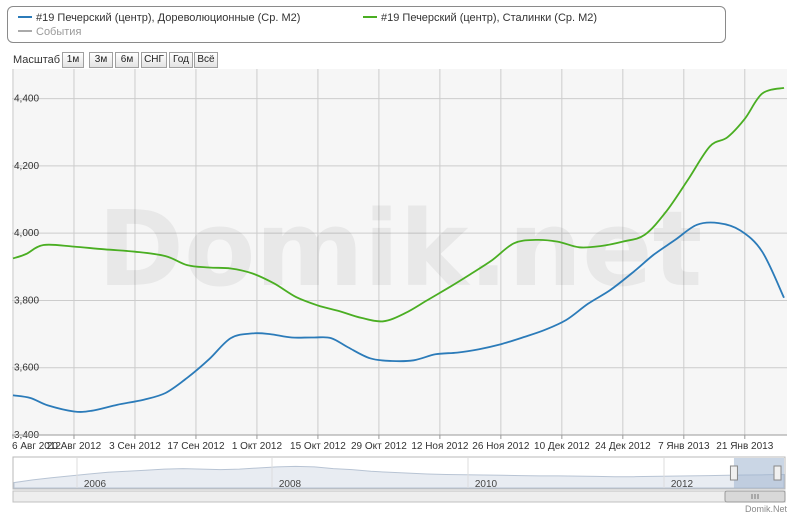 Image resolution: width=800 pixels, height=515 pixels. Describe the element at coordinates (399, 496) in the screenshot. I see `scrollbar-track` at that location.